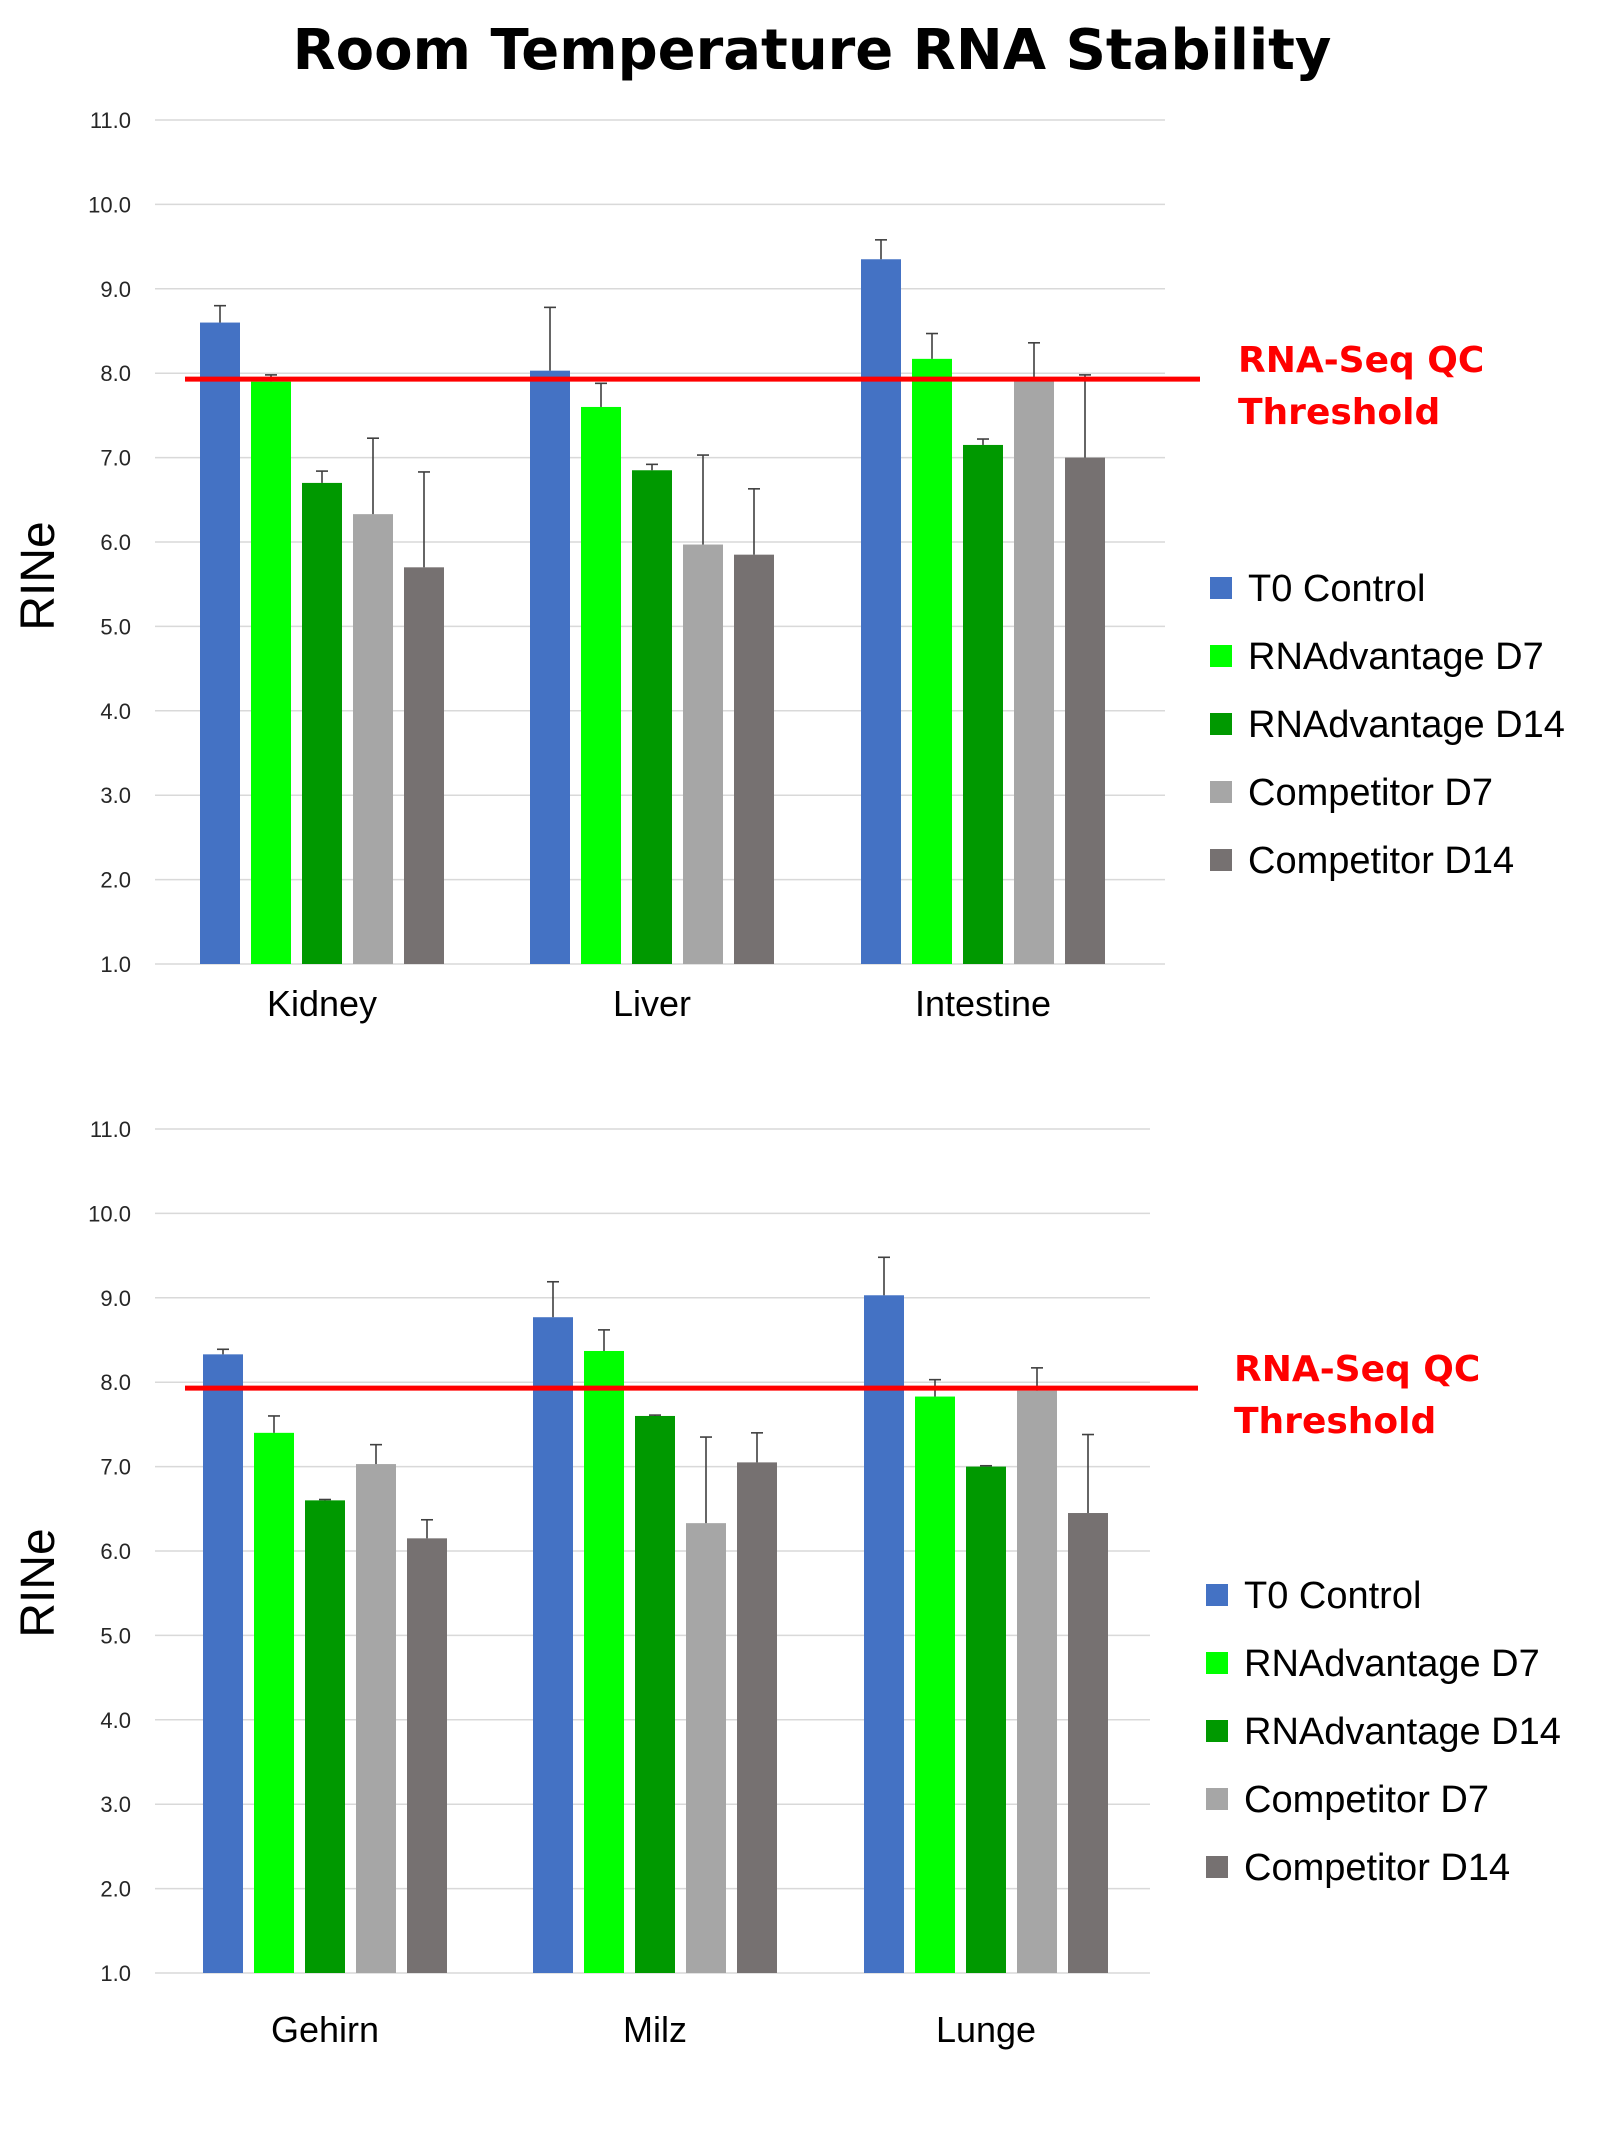 Image resolution: width=1624 pixels, height=2144 pixels. What do you see at coordinates (986, 2029) in the screenshot?
I see `x-tick-label-lunge: Lunge` at bounding box center [986, 2029].